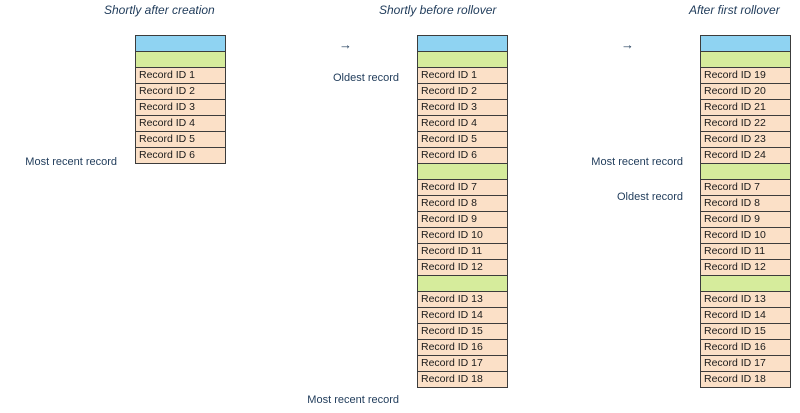 This screenshot has height=413, width=800. I want to click on record-cell: Record ID 22, so click(745, 123).